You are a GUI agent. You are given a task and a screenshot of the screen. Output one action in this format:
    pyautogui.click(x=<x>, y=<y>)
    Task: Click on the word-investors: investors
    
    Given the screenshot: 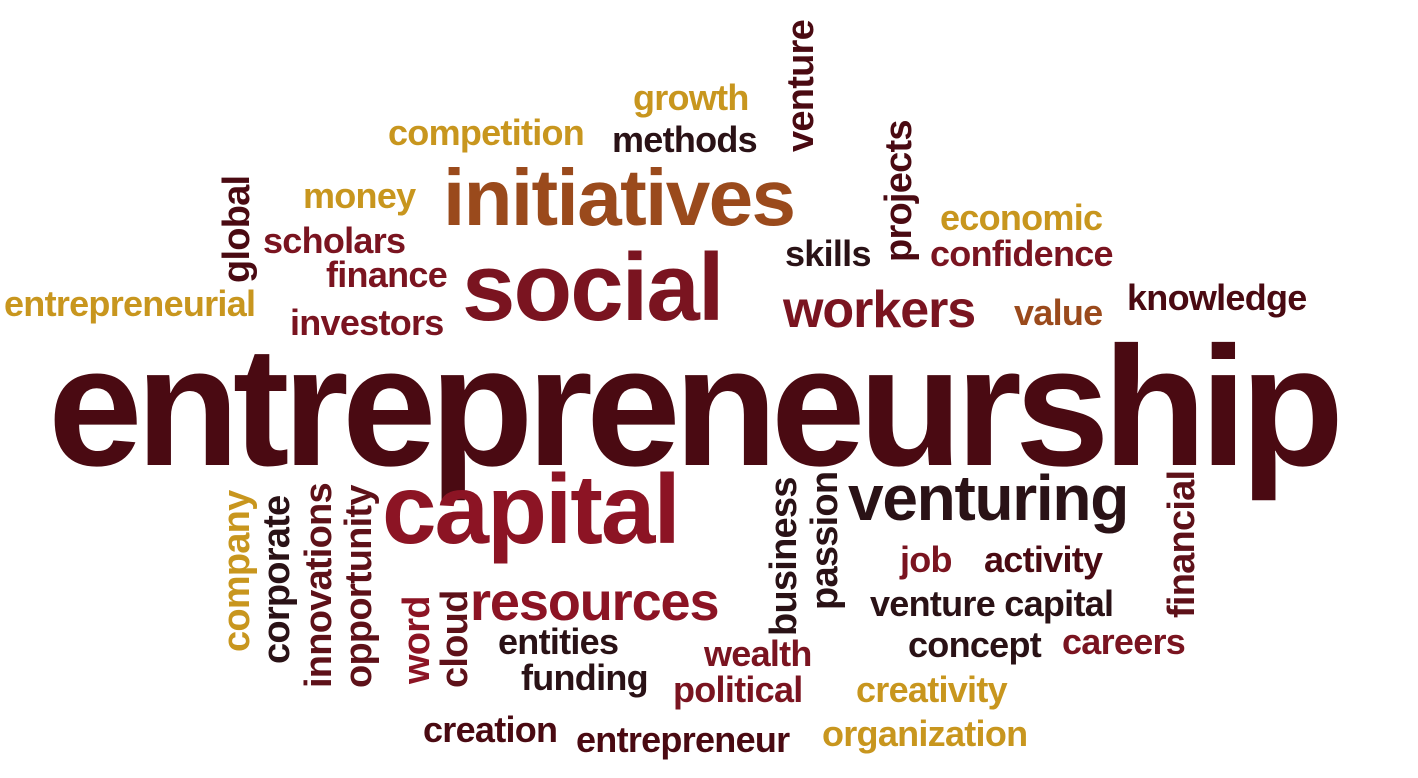 What is the action you would take?
    pyautogui.click(x=367, y=323)
    